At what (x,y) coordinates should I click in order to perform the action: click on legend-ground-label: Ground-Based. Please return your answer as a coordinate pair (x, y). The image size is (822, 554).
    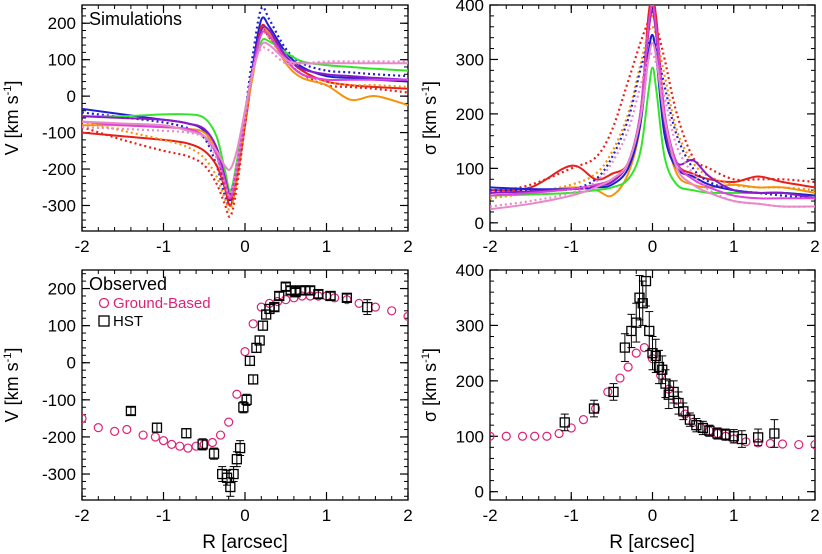
    Looking at the image, I should click on (162, 303).